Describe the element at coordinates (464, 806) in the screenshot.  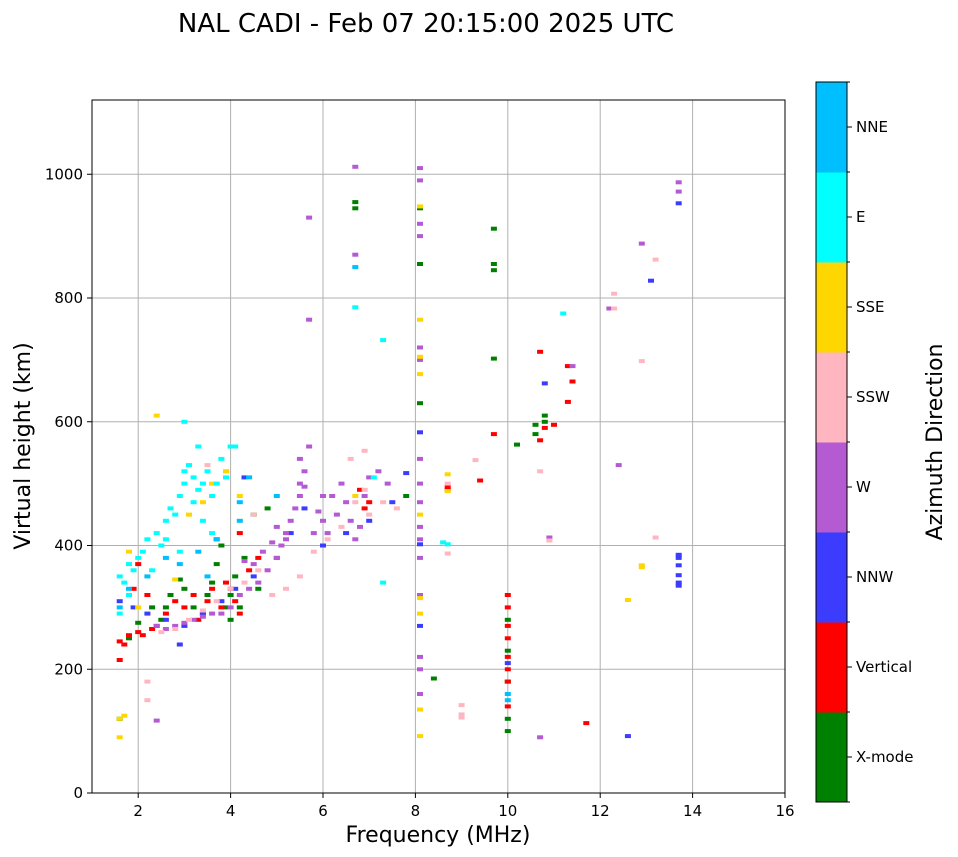
I see `x-axis-ticks: 2 4 6 8 10 12 14 16` at that location.